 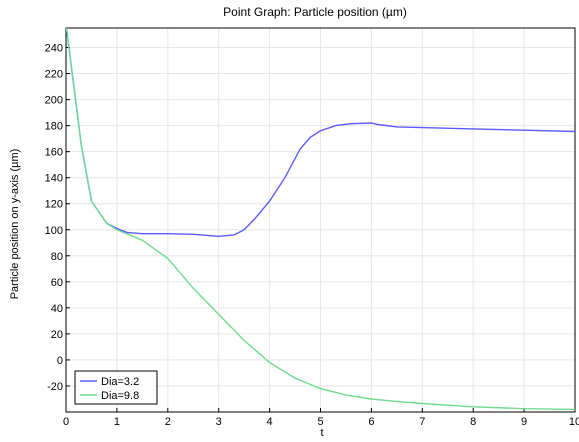 What do you see at coordinates (473, 422) in the screenshot?
I see `x-tick-label: 8` at bounding box center [473, 422].